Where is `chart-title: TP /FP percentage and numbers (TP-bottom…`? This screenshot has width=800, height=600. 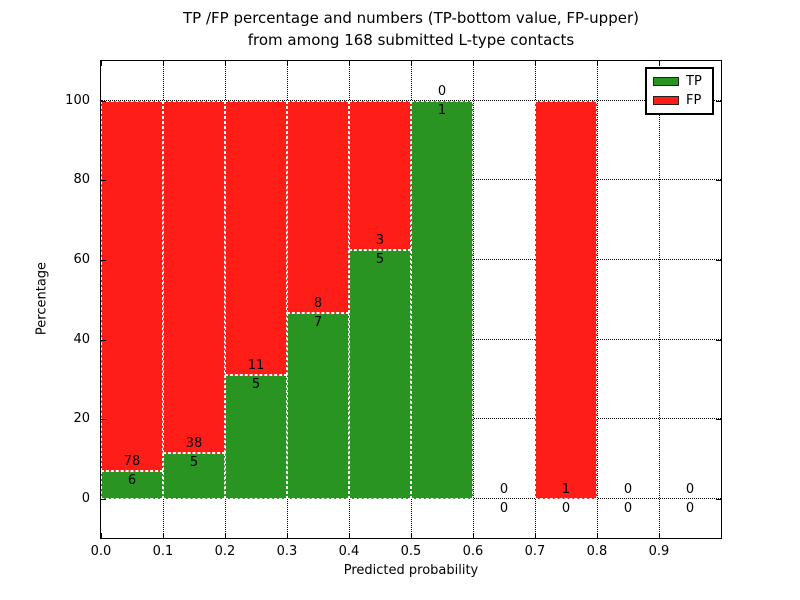 chart-title: TP /FP percentage and numbers (TP-bottom… is located at coordinates (411, 29).